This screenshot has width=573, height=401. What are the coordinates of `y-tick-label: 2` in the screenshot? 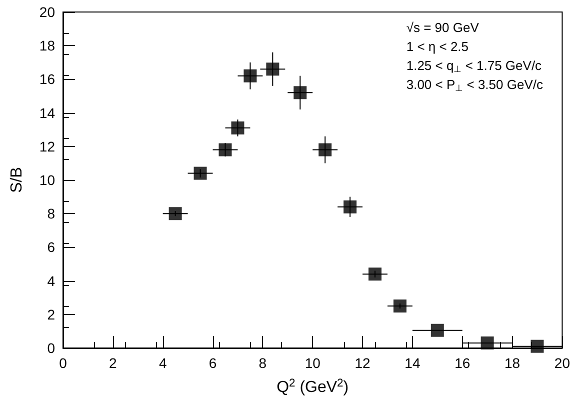 It's located at (51, 314).